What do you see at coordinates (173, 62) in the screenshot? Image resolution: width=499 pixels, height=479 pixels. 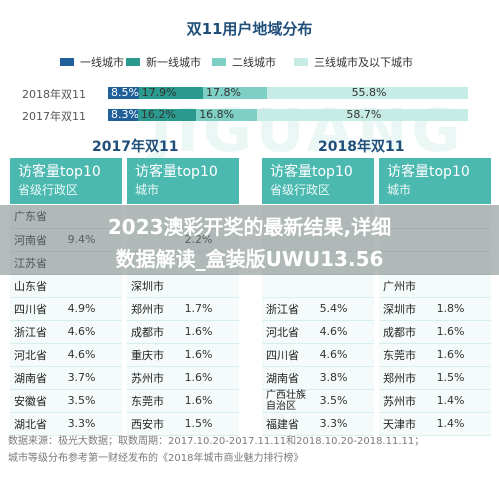 I see `legend-label: 新一线城市` at bounding box center [173, 62].